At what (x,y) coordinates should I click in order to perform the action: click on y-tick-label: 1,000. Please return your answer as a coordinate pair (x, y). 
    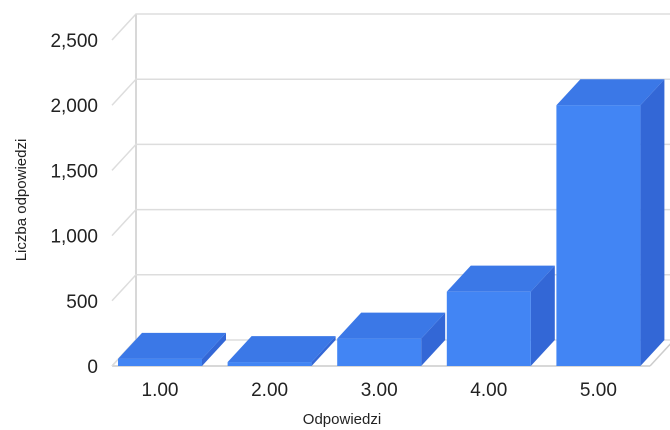
    Looking at the image, I should click on (74, 237).